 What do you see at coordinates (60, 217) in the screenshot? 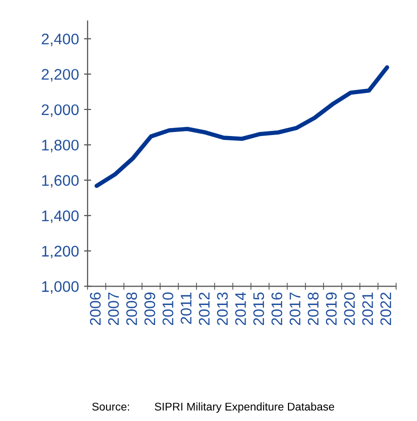
I see `y-tick-label: 1,400` at bounding box center [60, 217].